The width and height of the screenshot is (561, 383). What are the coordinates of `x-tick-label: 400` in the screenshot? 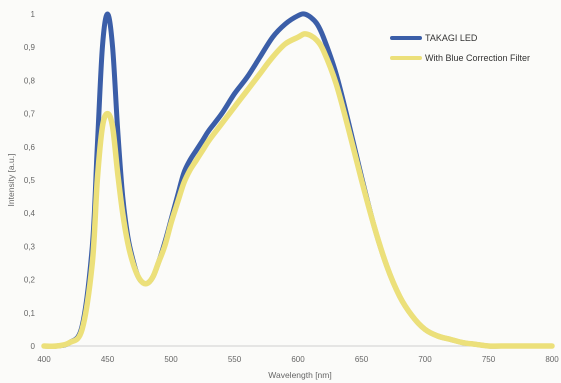 It's located at (44, 359).